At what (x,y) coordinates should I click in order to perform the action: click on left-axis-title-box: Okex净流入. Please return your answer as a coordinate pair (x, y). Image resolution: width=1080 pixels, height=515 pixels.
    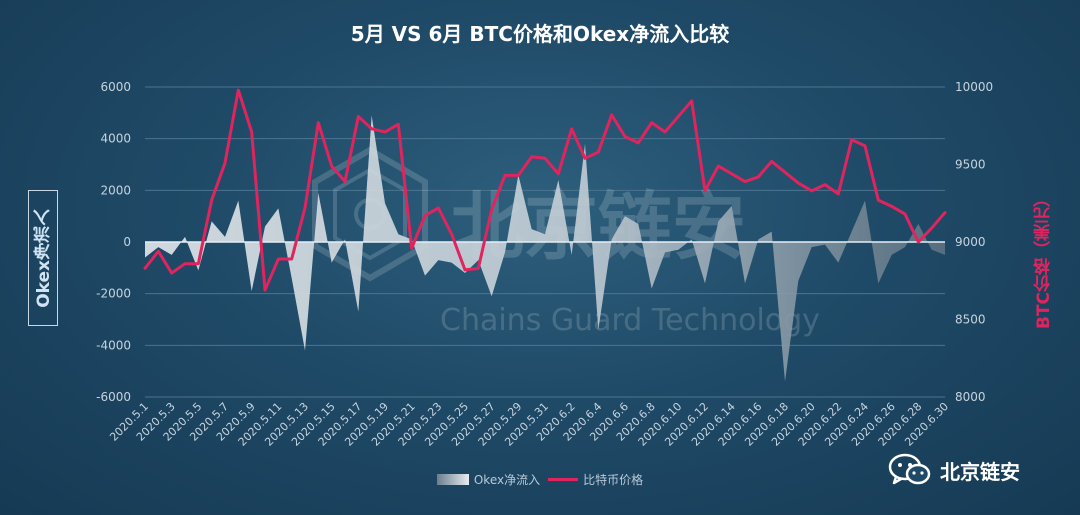
    Looking at the image, I should click on (43, 258).